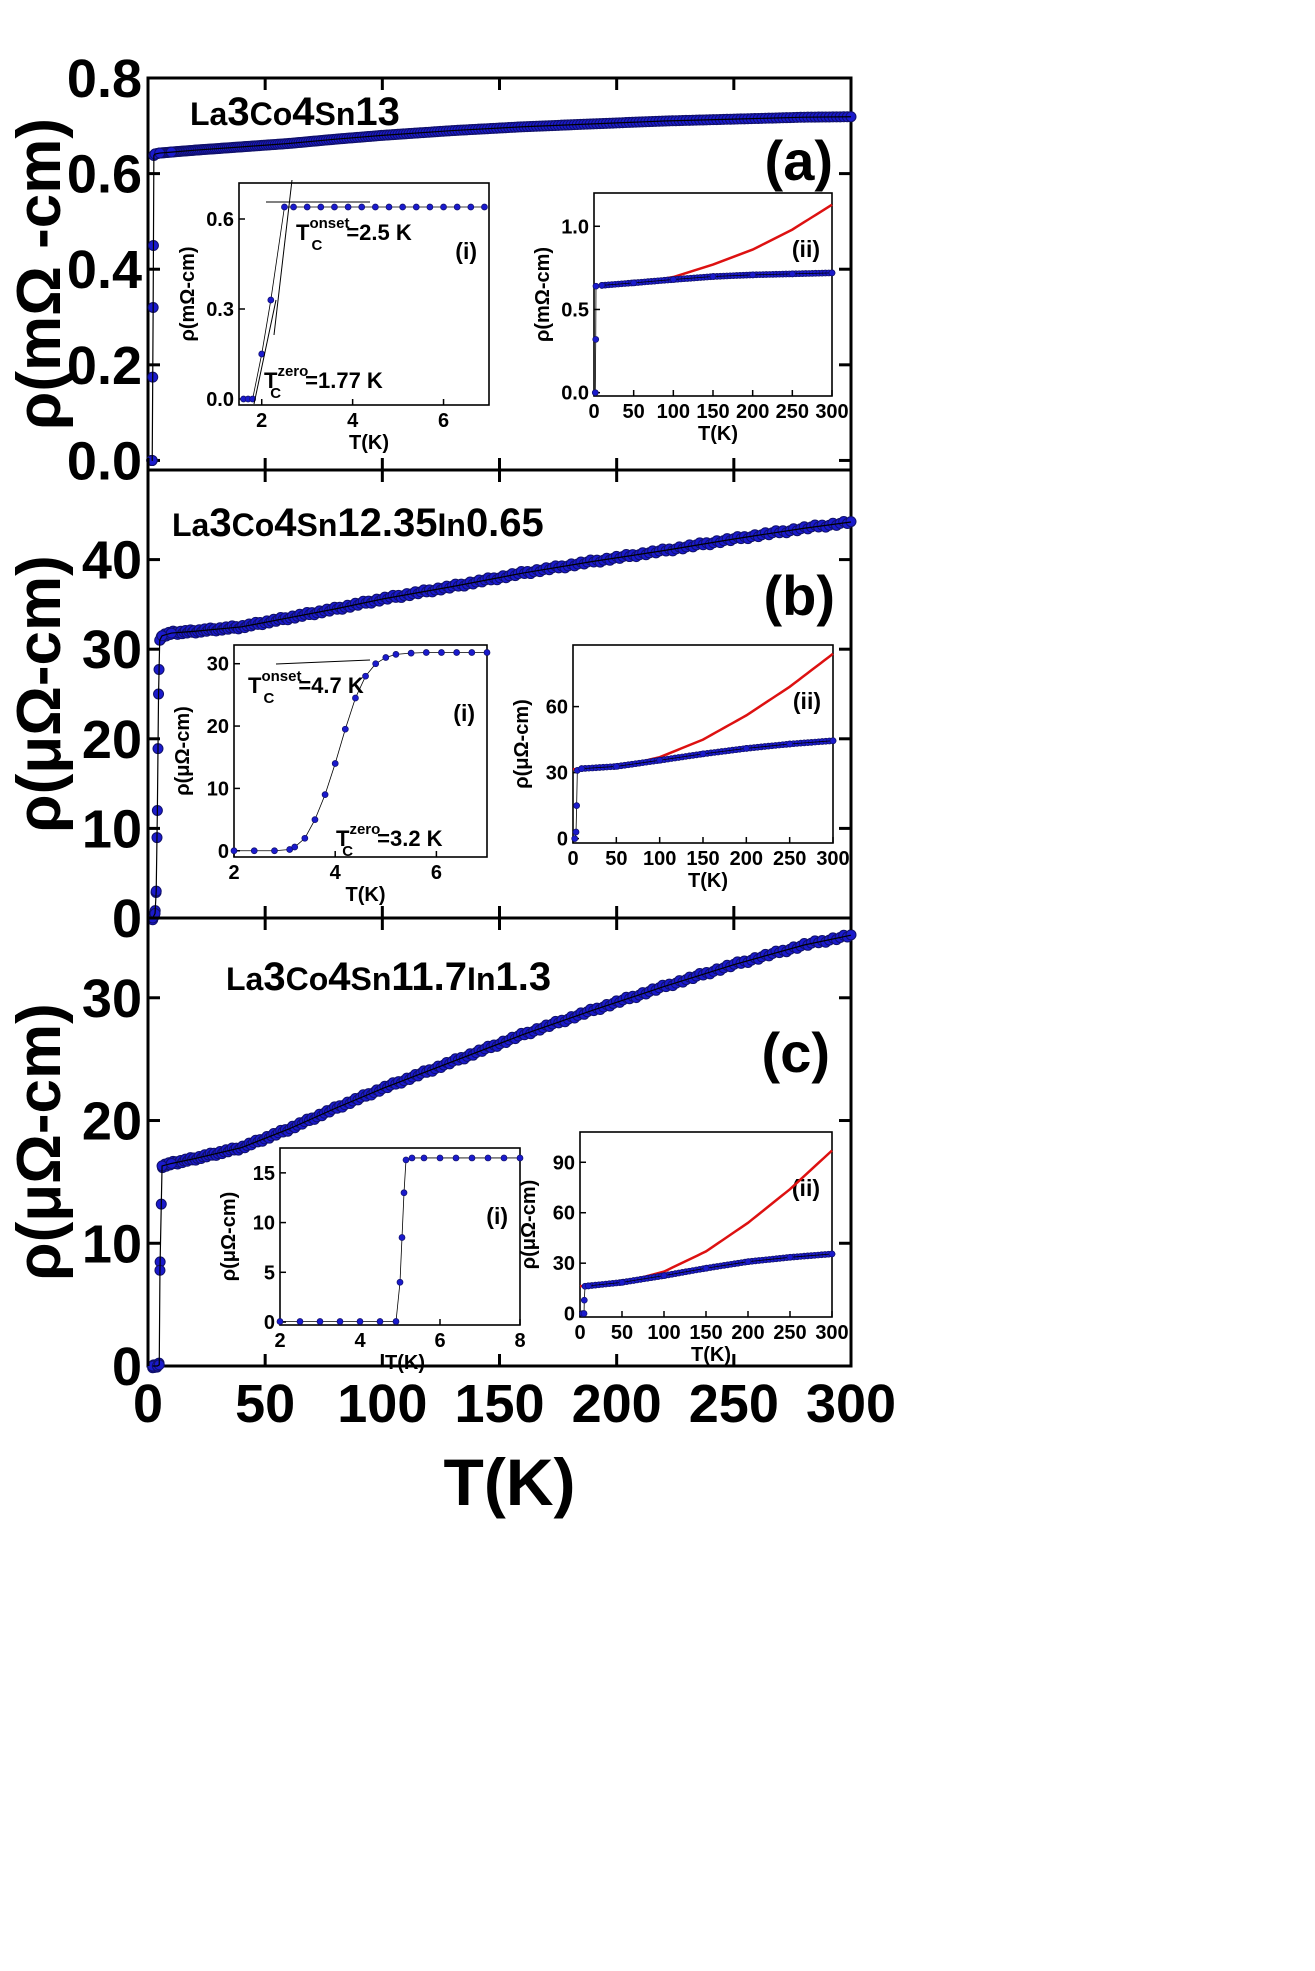 The width and height of the screenshot is (1315, 1971). What do you see at coordinates (336, 873) in the screenshot?
I see `inset-x-tick-label: 4` at bounding box center [336, 873].